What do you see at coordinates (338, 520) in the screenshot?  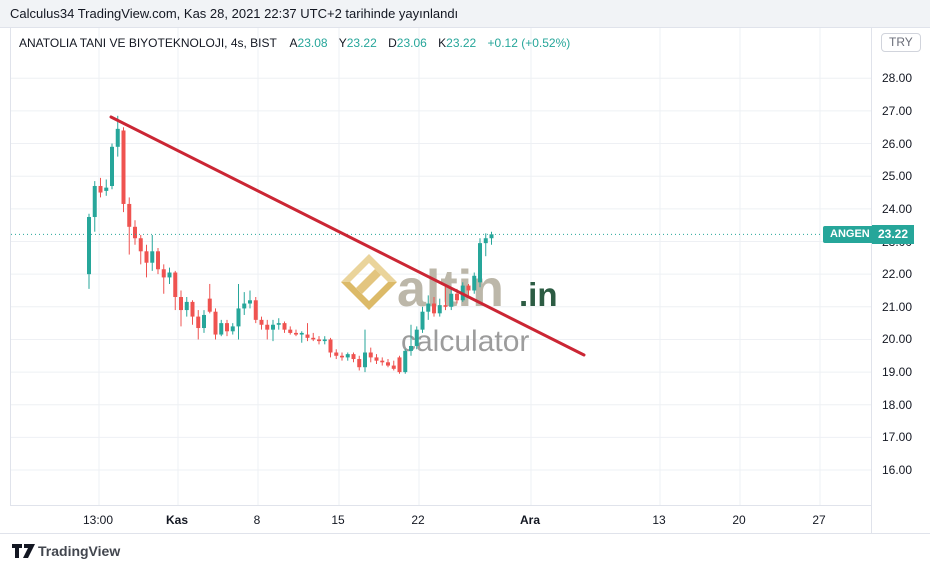 I see `time-tick-label: 15` at bounding box center [338, 520].